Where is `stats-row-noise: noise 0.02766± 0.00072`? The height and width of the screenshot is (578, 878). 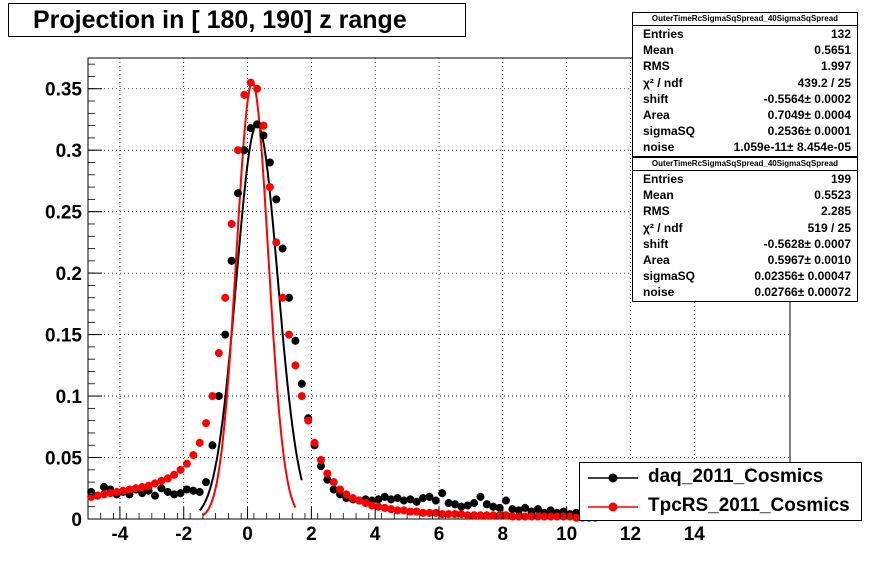
stats-row-noise: noise 0.02766± 0.00072 is located at coordinates (747, 292).